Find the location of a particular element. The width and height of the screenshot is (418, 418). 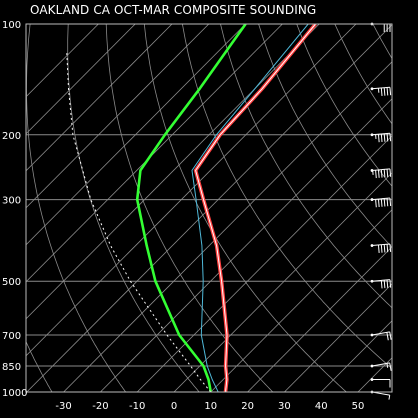

x-tick-label: -20 is located at coordinates (100, 406).